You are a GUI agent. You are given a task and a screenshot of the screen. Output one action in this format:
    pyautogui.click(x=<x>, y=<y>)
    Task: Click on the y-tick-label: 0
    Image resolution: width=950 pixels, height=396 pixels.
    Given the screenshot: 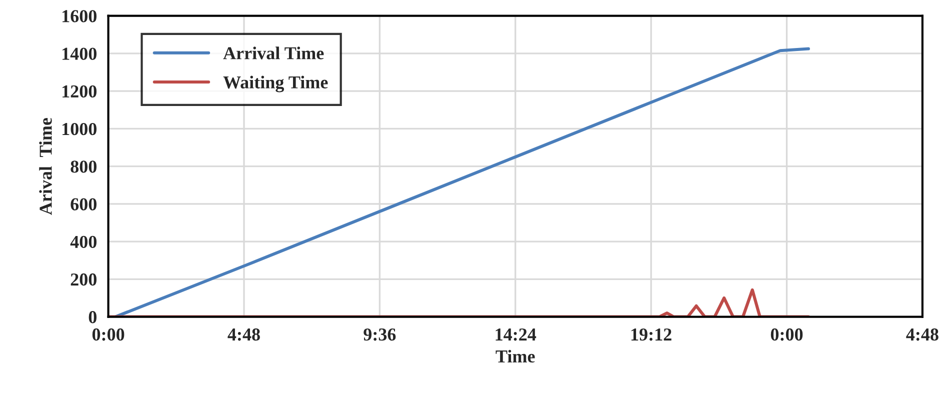 What is the action you would take?
    pyautogui.click(x=92, y=317)
    